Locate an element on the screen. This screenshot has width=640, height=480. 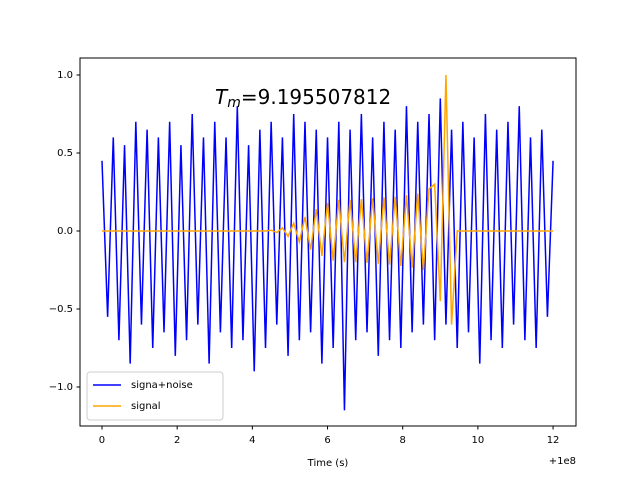
x-tick-label: 6 is located at coordinates (327, 440).